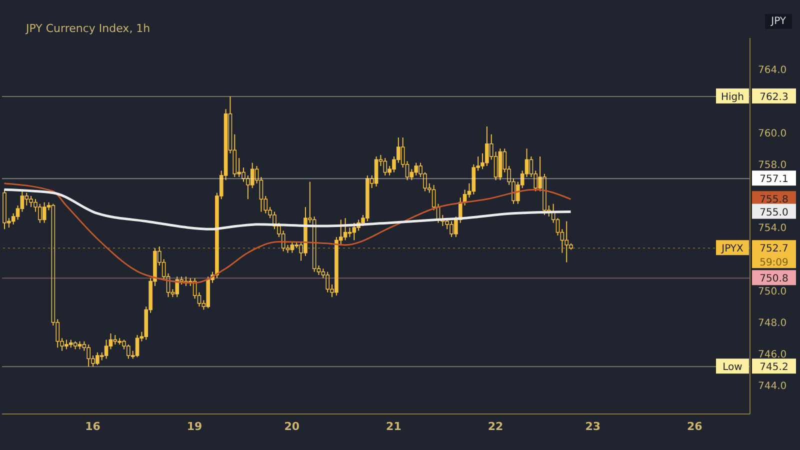 The height and width of the screenshot is (450, 800). Describe the element at coordinates (774, 212) in the screenshot. I see `annotation: 755.0` at that location.